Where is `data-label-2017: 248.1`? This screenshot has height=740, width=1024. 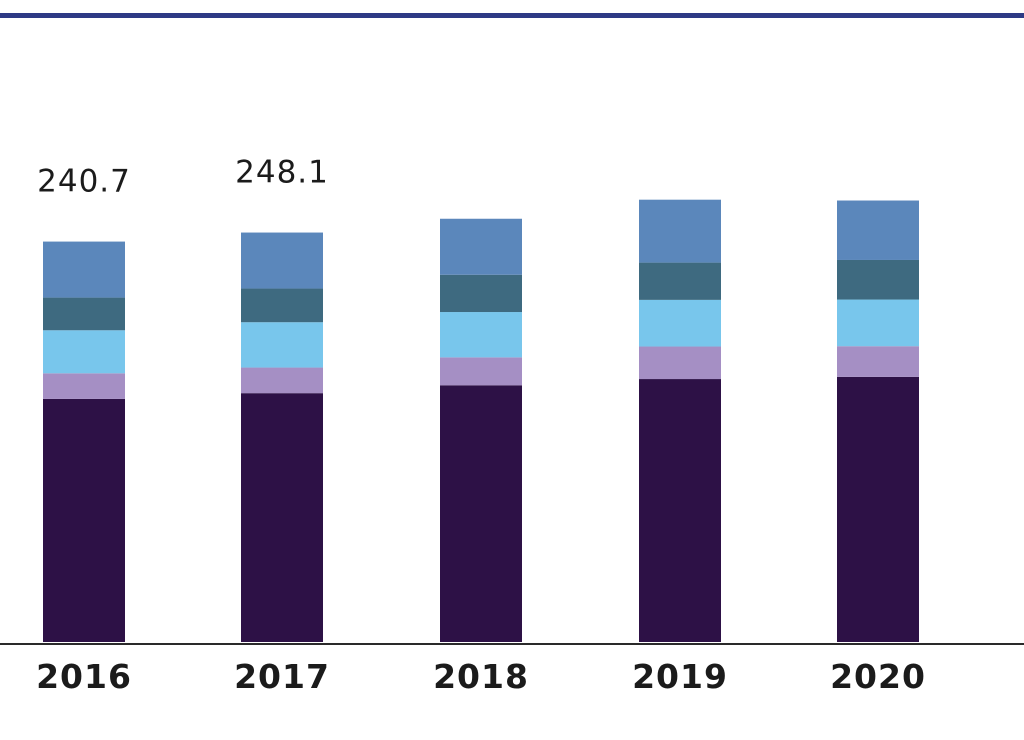 data-label-2017: 248.1 is located at coordinates (282, 173).